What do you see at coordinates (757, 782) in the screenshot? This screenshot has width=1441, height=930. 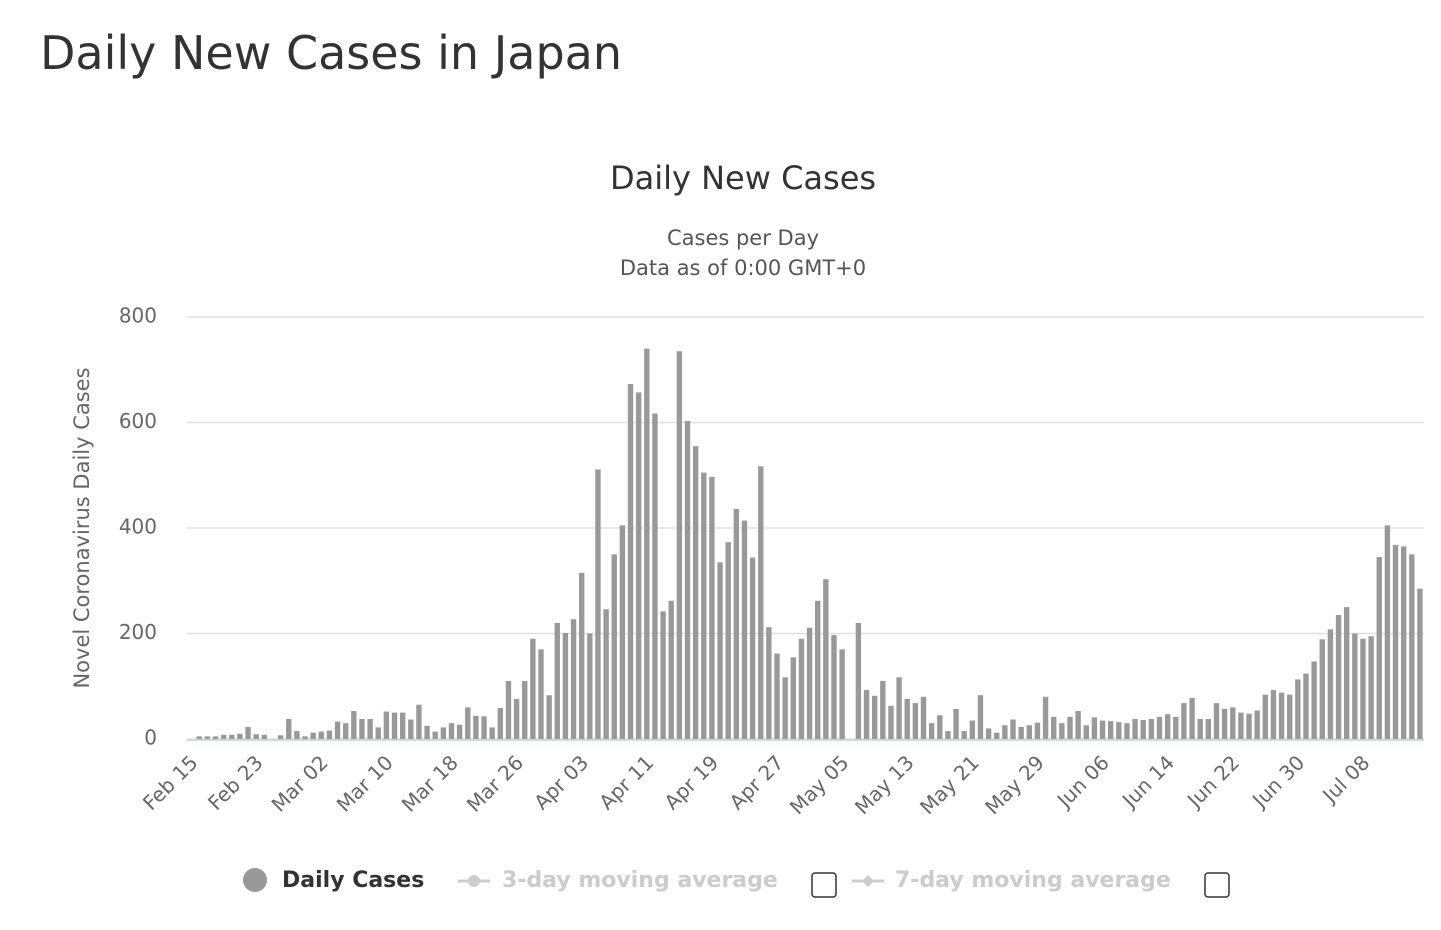 I see `x-tick-label: Apr 27` at bounding box center [757, 782].